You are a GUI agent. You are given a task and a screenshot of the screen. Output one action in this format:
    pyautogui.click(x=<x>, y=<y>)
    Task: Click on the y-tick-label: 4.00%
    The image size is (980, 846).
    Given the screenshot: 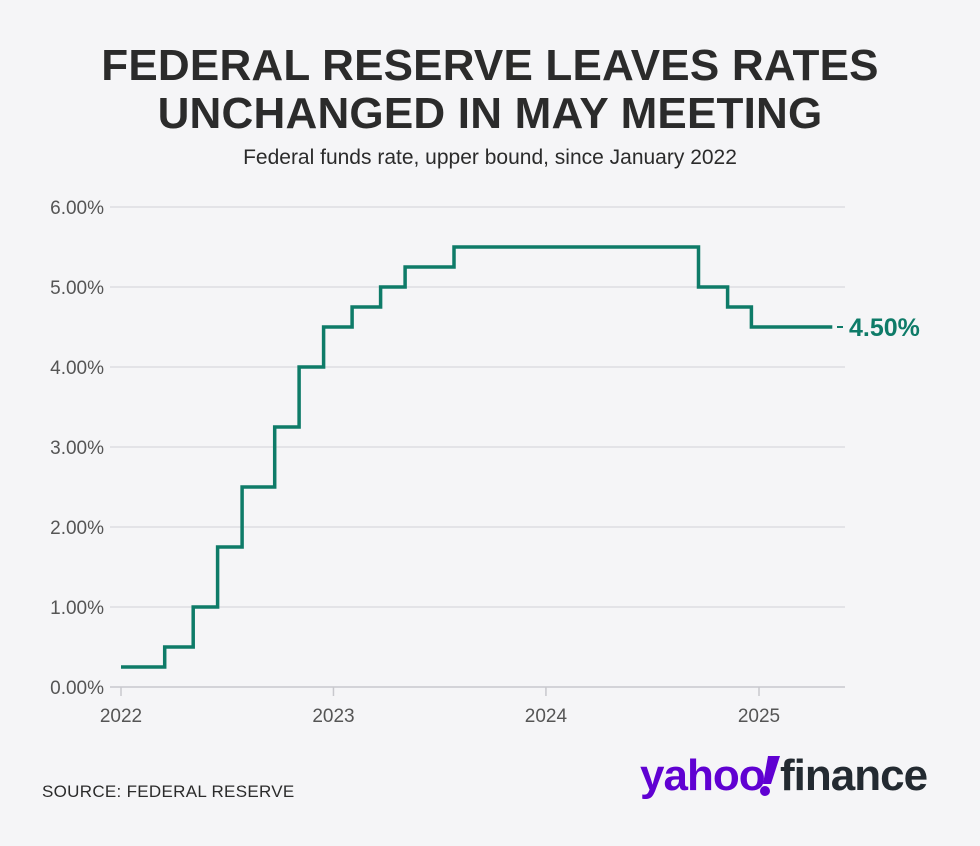 What is the action you would take?
    pyautogui.click(x=77, y=368)
    